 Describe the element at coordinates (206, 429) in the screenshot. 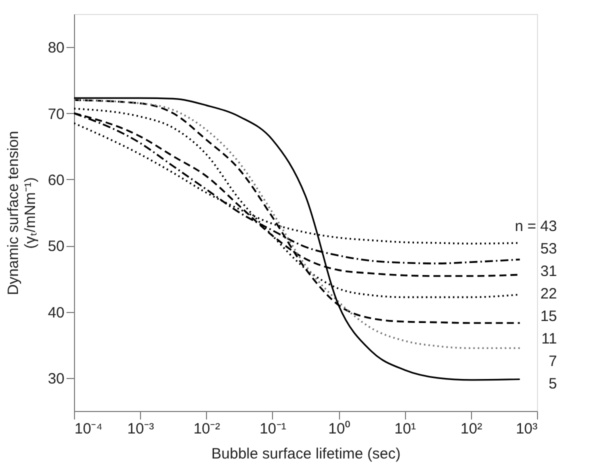

I see `x-tick-label: 10⁻²` at that location.